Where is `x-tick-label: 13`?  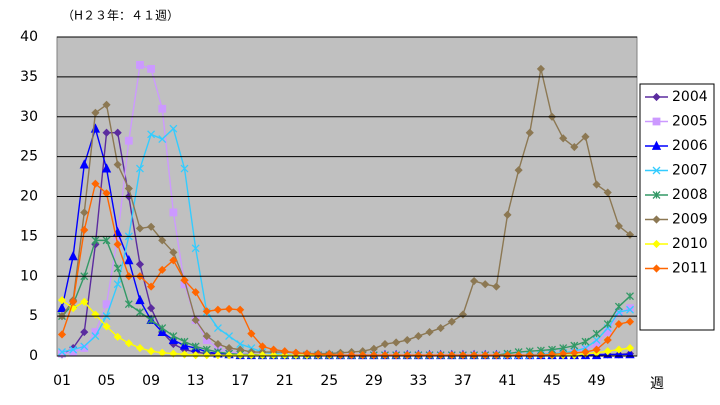
x-tick-label: 13 is located at coordinates (196, 381).